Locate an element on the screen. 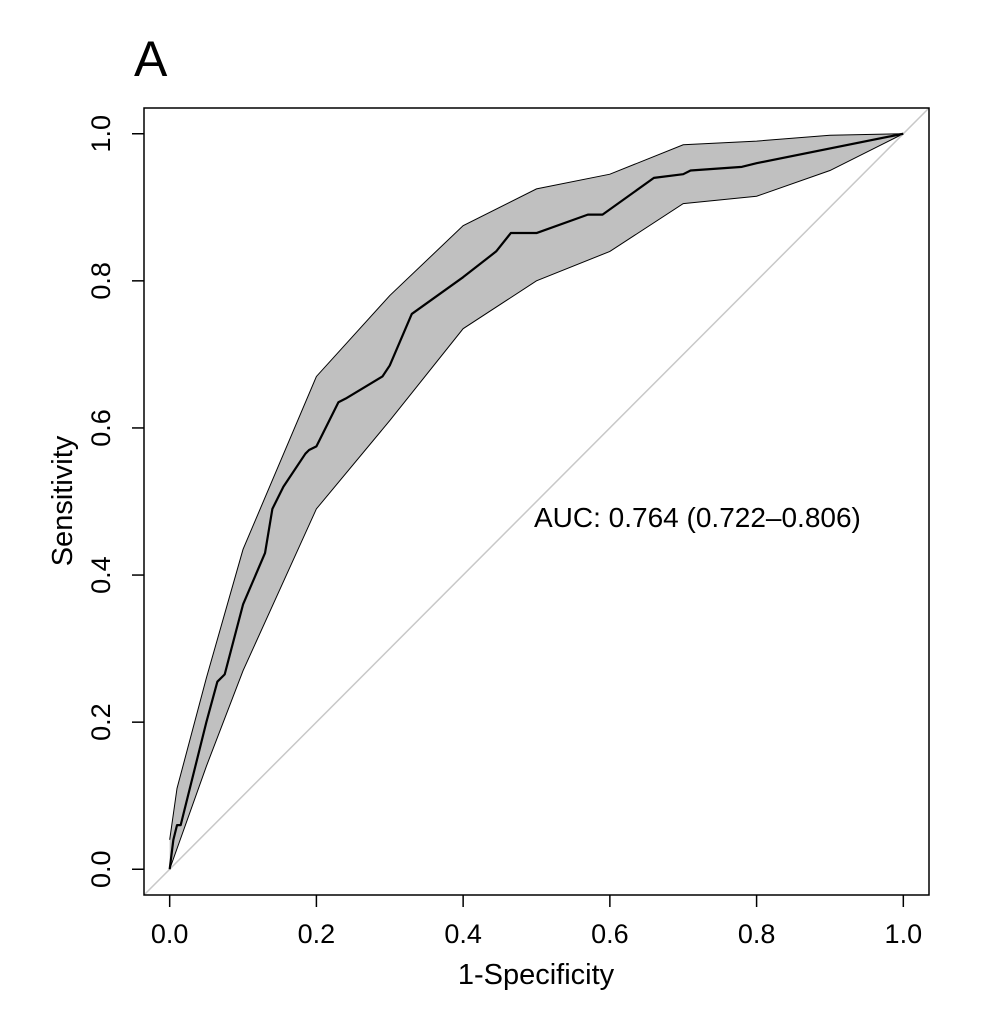 This screenshot has height=1013, width=986. y-tick-label: 1.0 is located at coordinates (101, 134).